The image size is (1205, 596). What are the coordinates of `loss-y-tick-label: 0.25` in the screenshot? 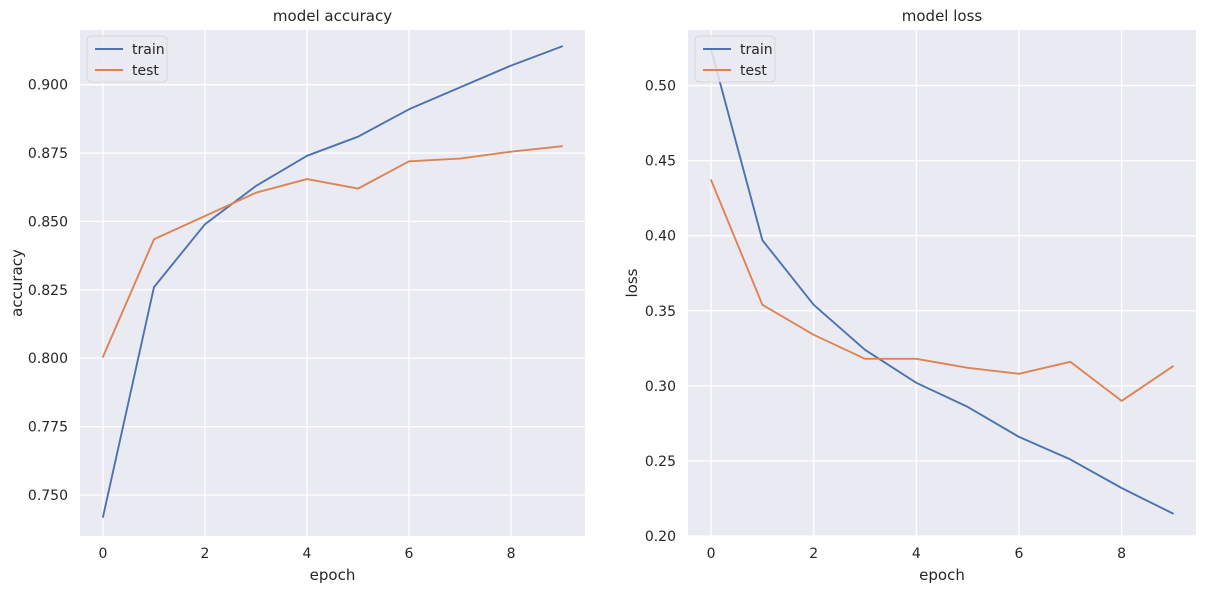 It's located at (660, 462).